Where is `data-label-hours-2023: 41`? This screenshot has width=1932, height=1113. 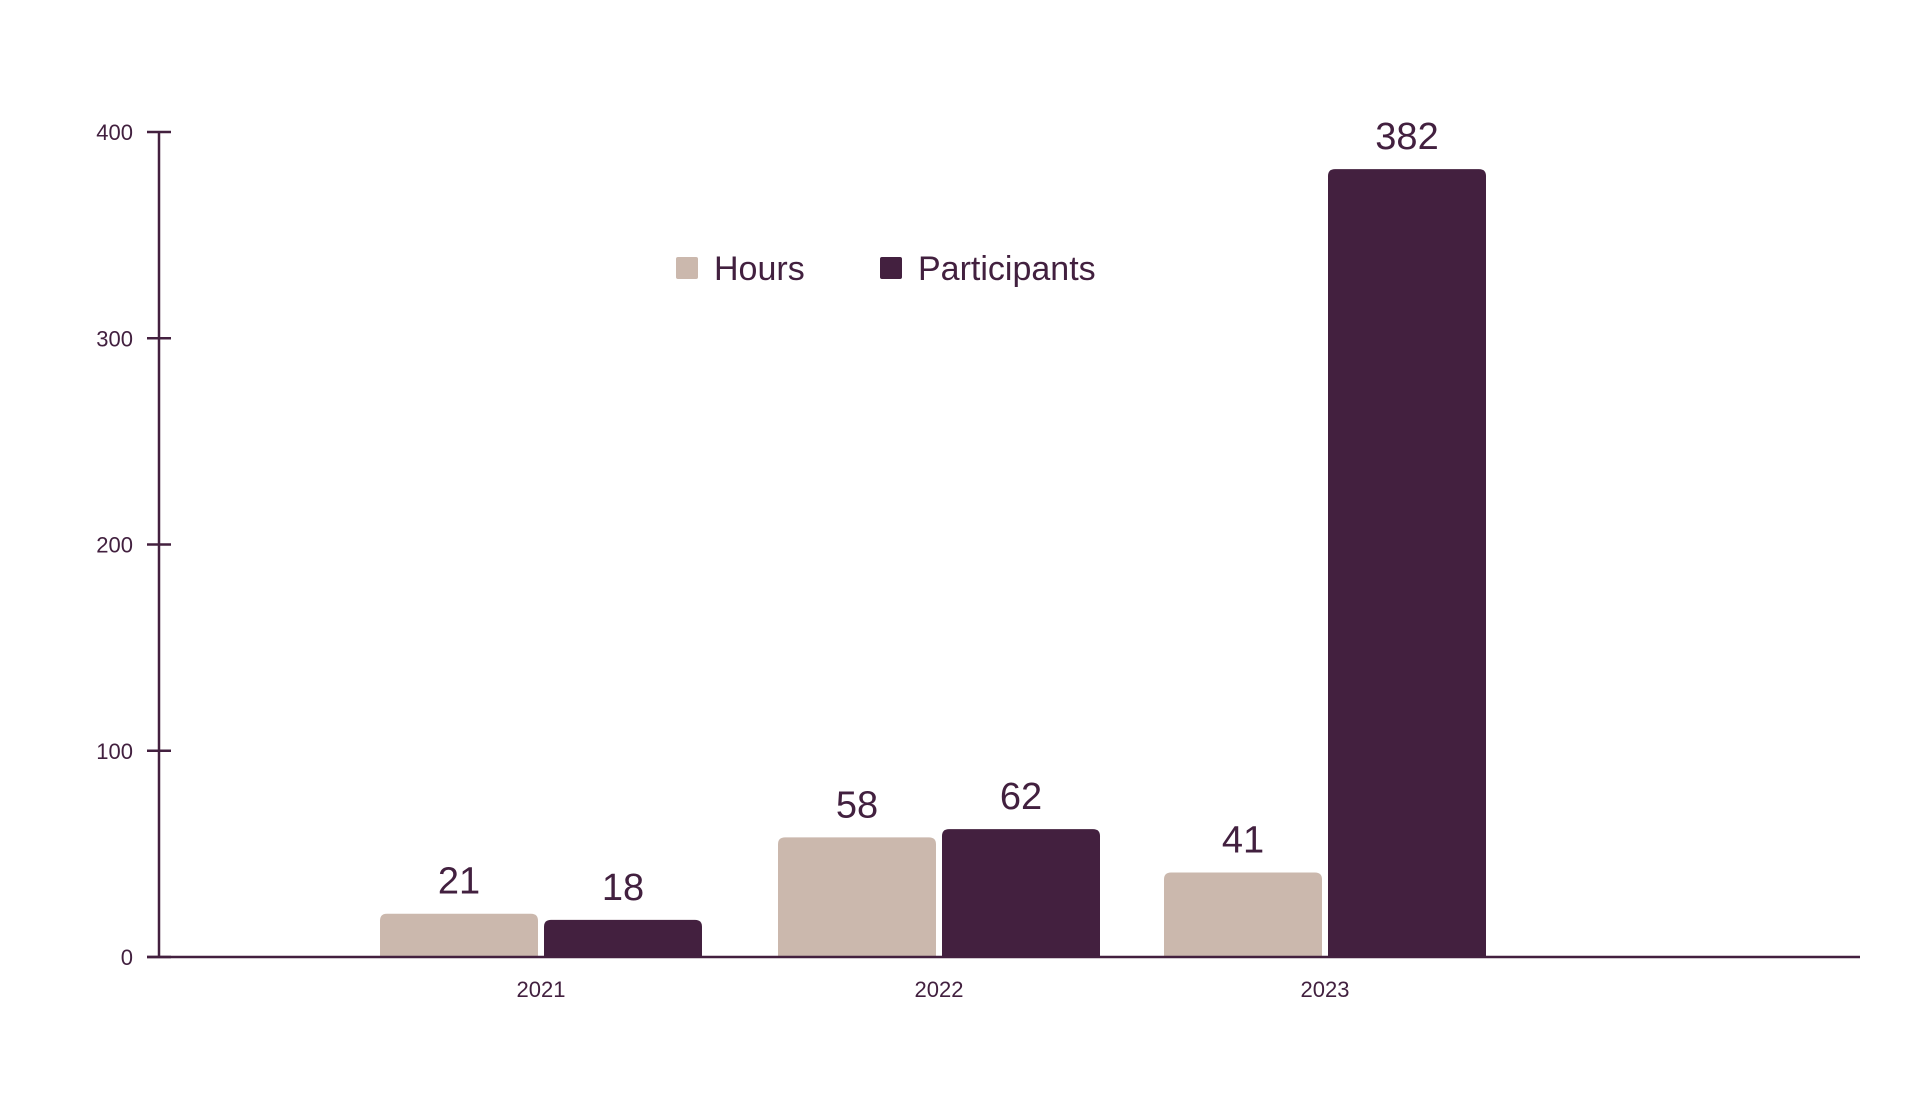
data-label-hours-2023: 41 is located at coordinates (1243, 840).